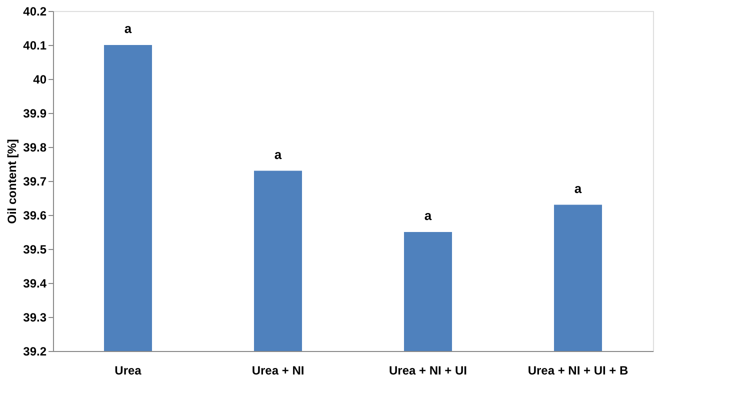 The image size is (731, 408). I want to click on x-tick-label: Urea + NI + UI + B, so click(578, 371).